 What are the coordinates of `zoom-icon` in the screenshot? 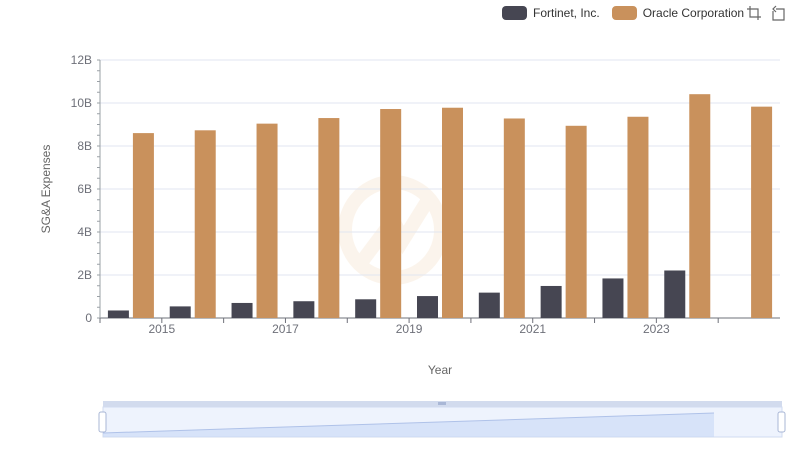 It's located at (754, 13).